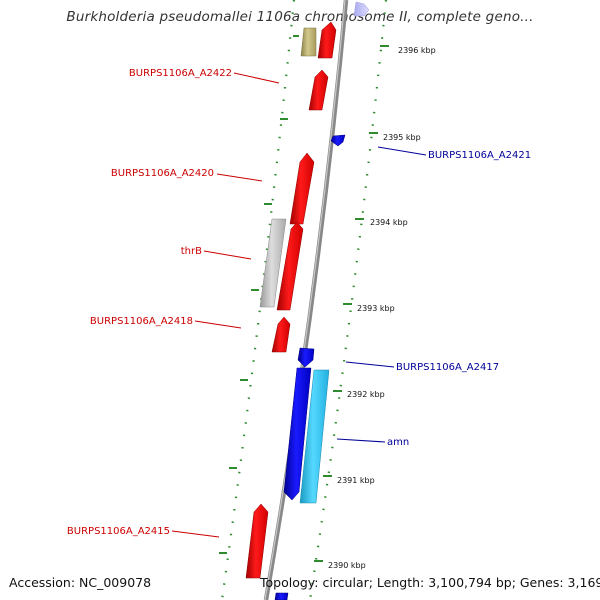 The height and width of the screenshot is (600, 600). Describe the element at coordinates (318, 90) in the screenshot. I see `gene-burps1106a-a2422` at that location.